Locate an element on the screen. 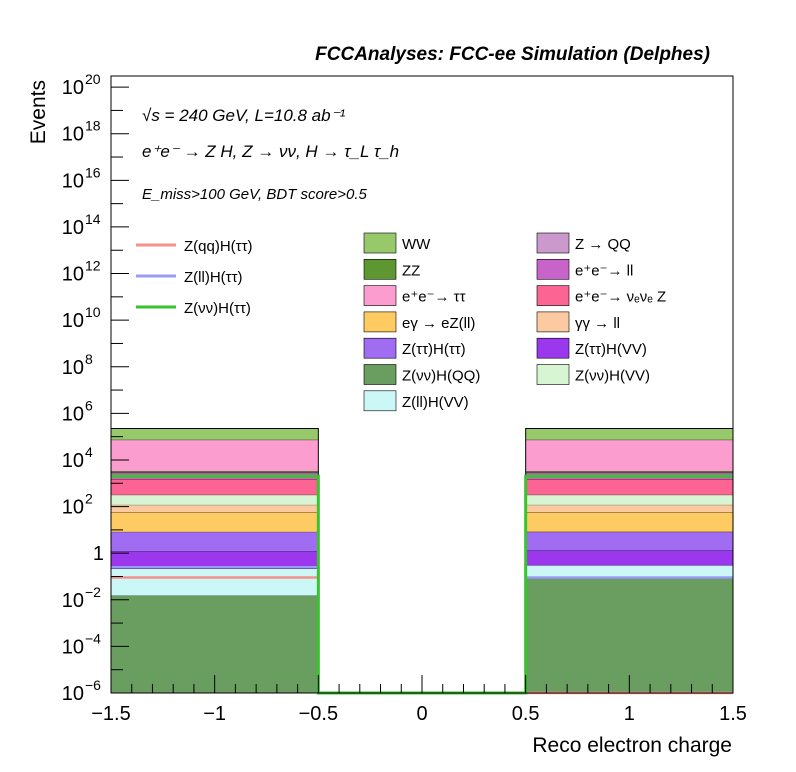 The width and height of the screenshot is (796, 772). y-tick-exponent: 16 is located at coordinates (93, 172).